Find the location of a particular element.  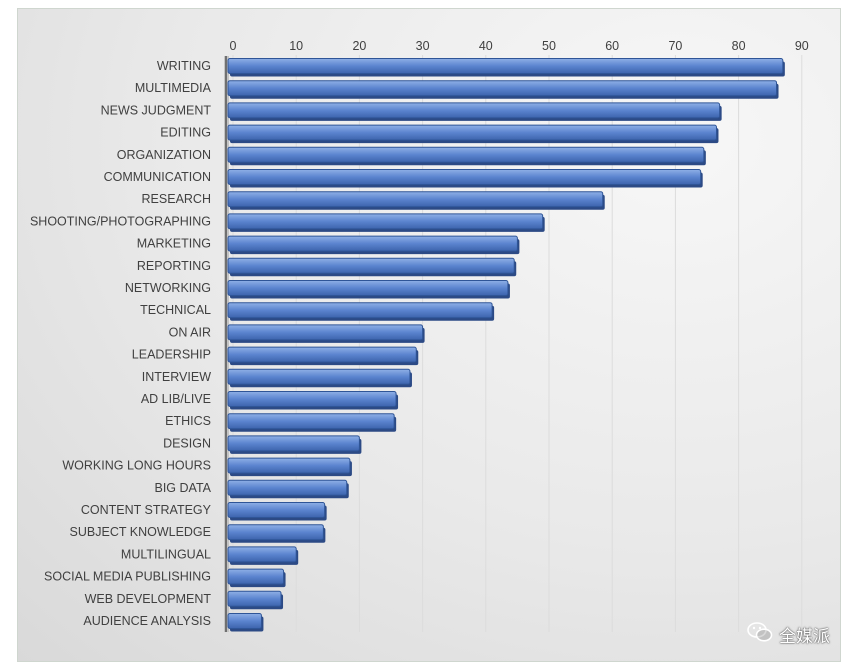

x-tick-label: 0 is located at coordinates (233, 46).